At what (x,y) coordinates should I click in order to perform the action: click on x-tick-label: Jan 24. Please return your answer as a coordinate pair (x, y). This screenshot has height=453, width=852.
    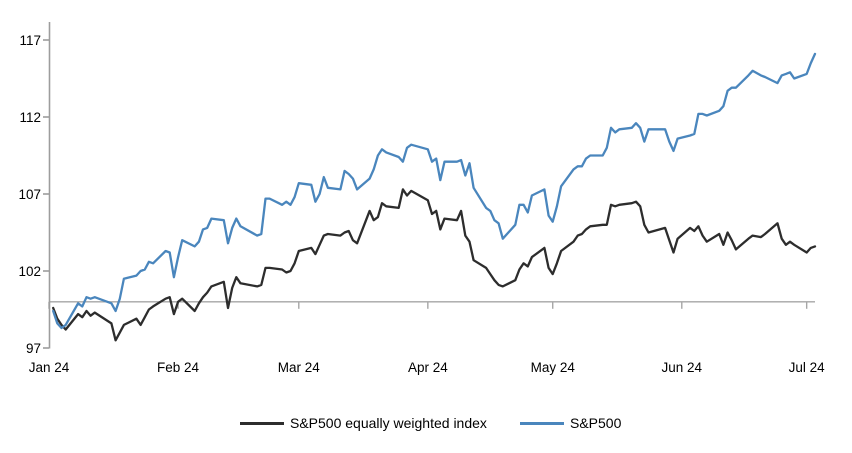
    Looking at the image, I should click on (49, 367).